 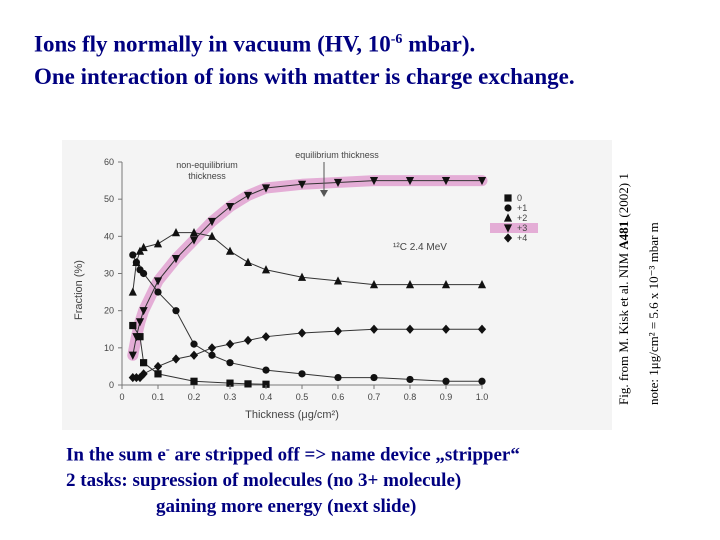 What do you see at coordinates (109, 236) in the screenshot?
I see `y-tick-label: 40` at bounding box center [109, 236].